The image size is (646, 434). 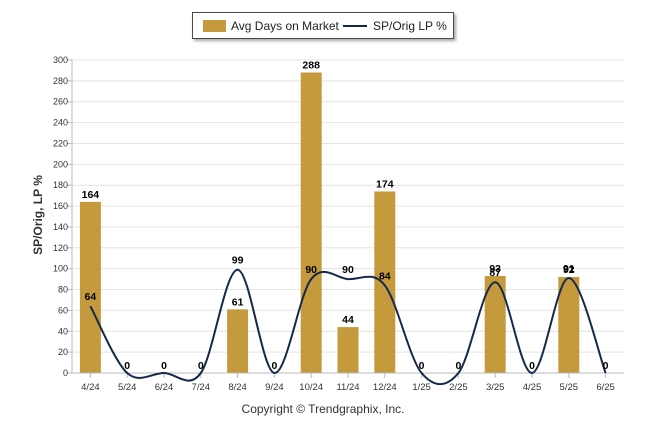 What do you see at coordinates (60, 206) in the screenshot?
I see `y-tick-label: 160` at bounding box center [60, 206].